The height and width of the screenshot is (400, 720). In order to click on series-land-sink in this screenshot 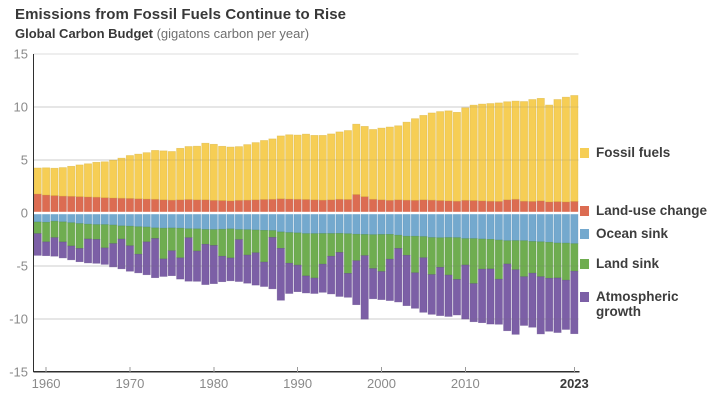, I will do `click(306, 252)`.